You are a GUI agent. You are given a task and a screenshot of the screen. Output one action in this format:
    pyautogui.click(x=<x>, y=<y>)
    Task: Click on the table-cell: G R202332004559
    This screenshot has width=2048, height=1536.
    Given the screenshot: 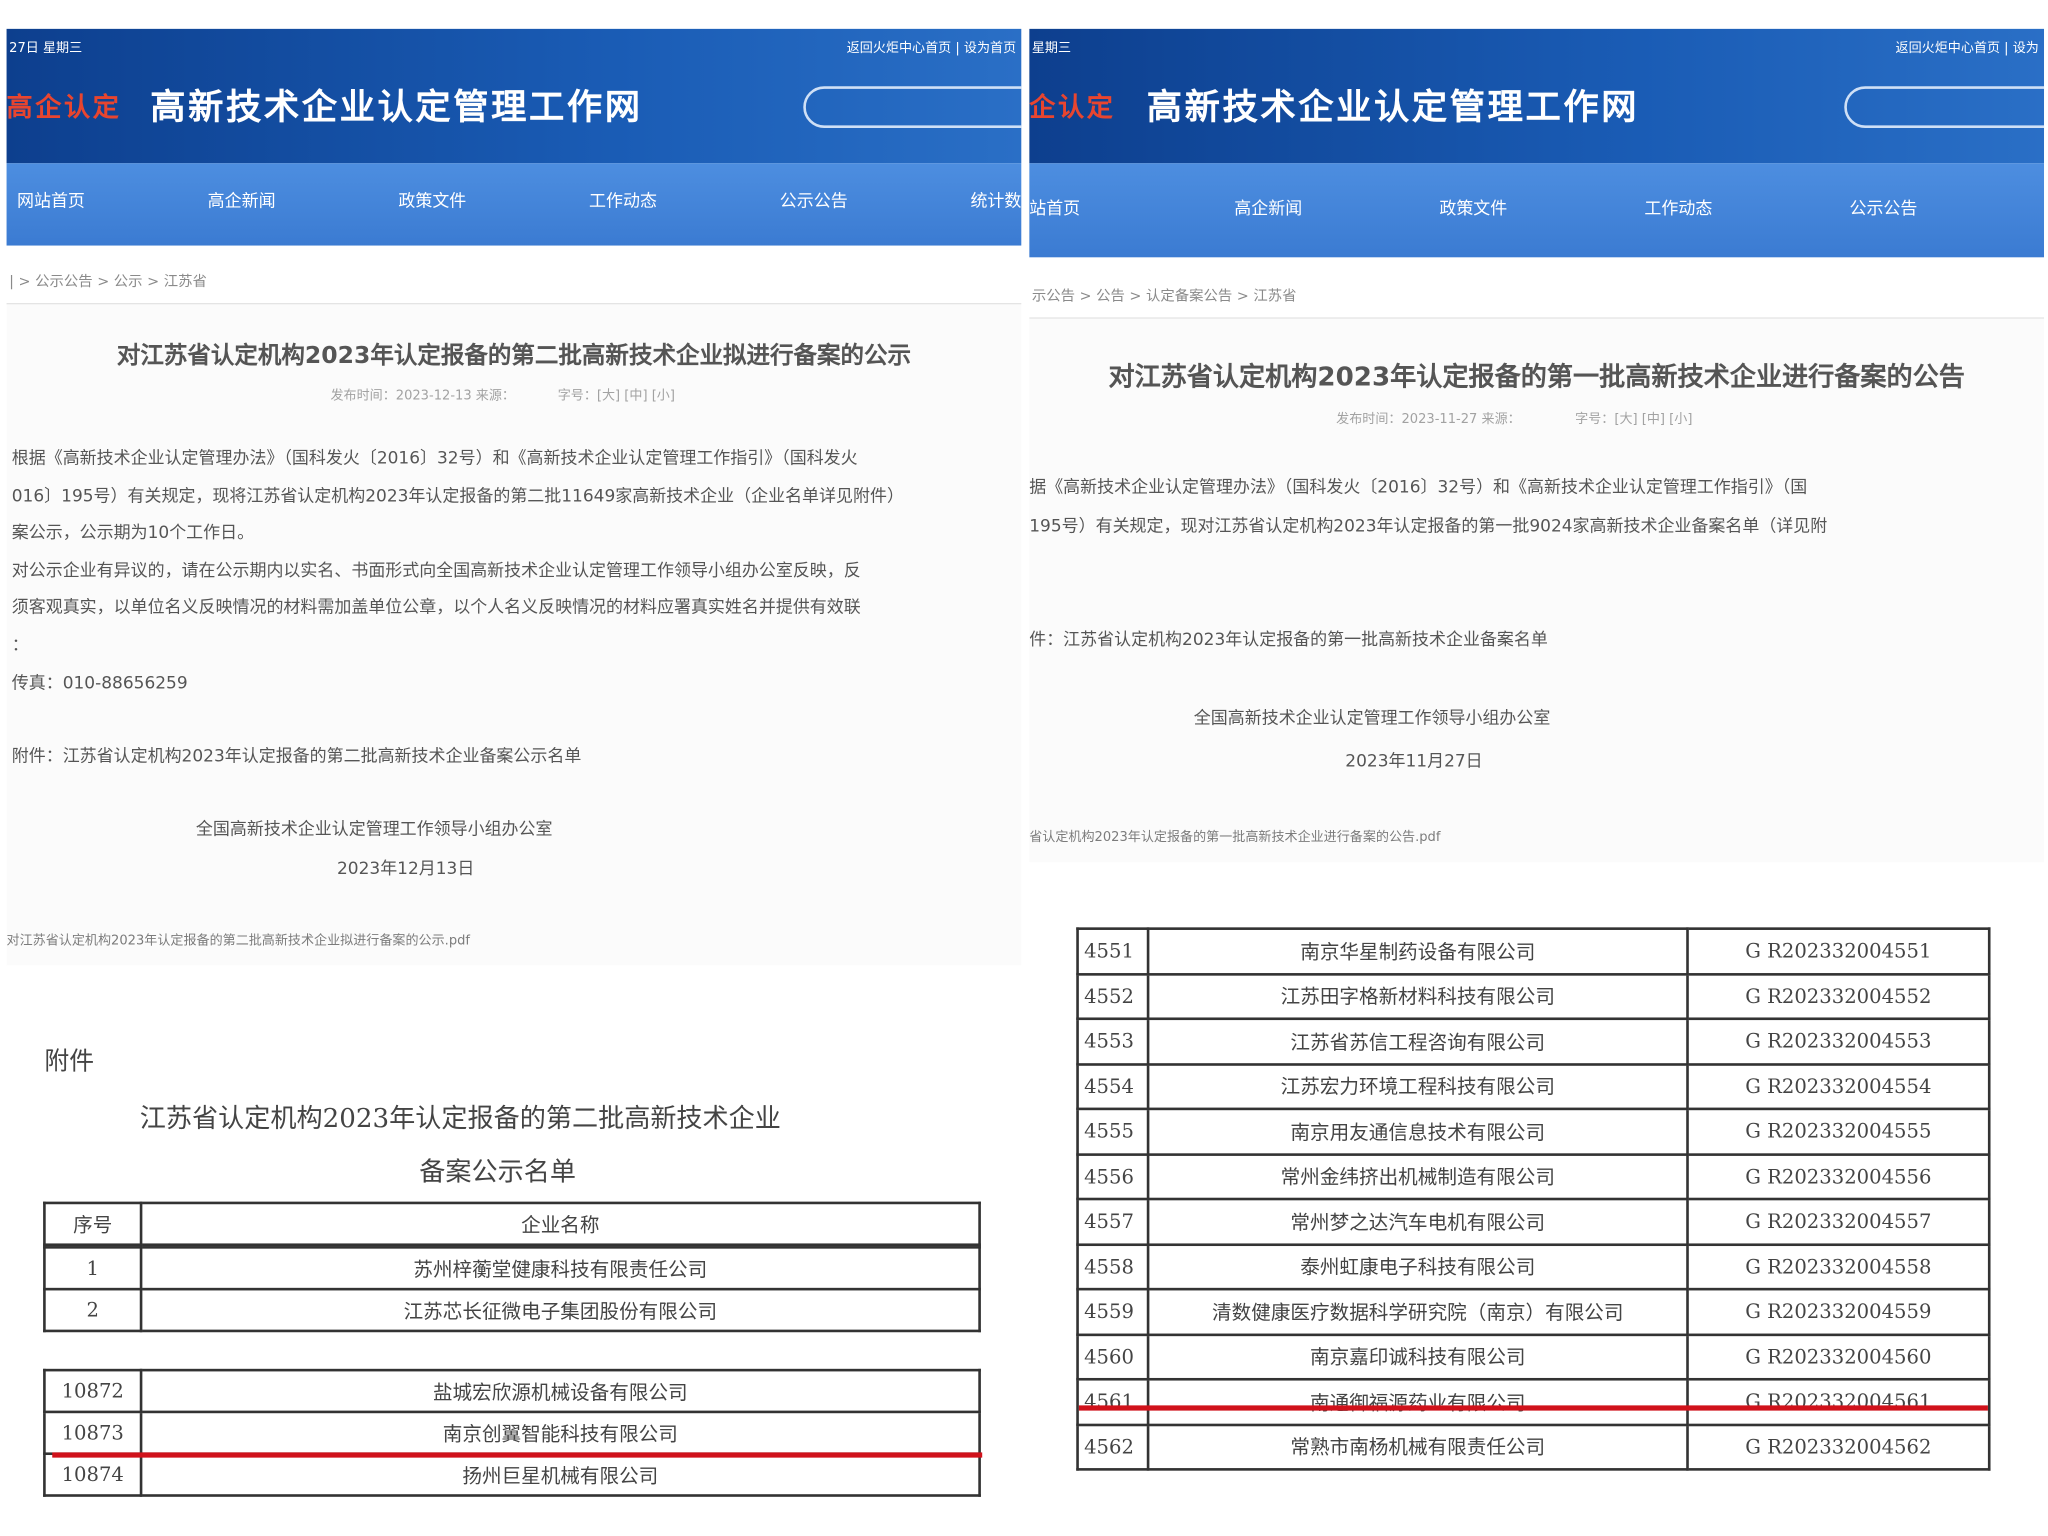 What is the action you would take?
    pyautogui.click(x=1838, y=1311)
    